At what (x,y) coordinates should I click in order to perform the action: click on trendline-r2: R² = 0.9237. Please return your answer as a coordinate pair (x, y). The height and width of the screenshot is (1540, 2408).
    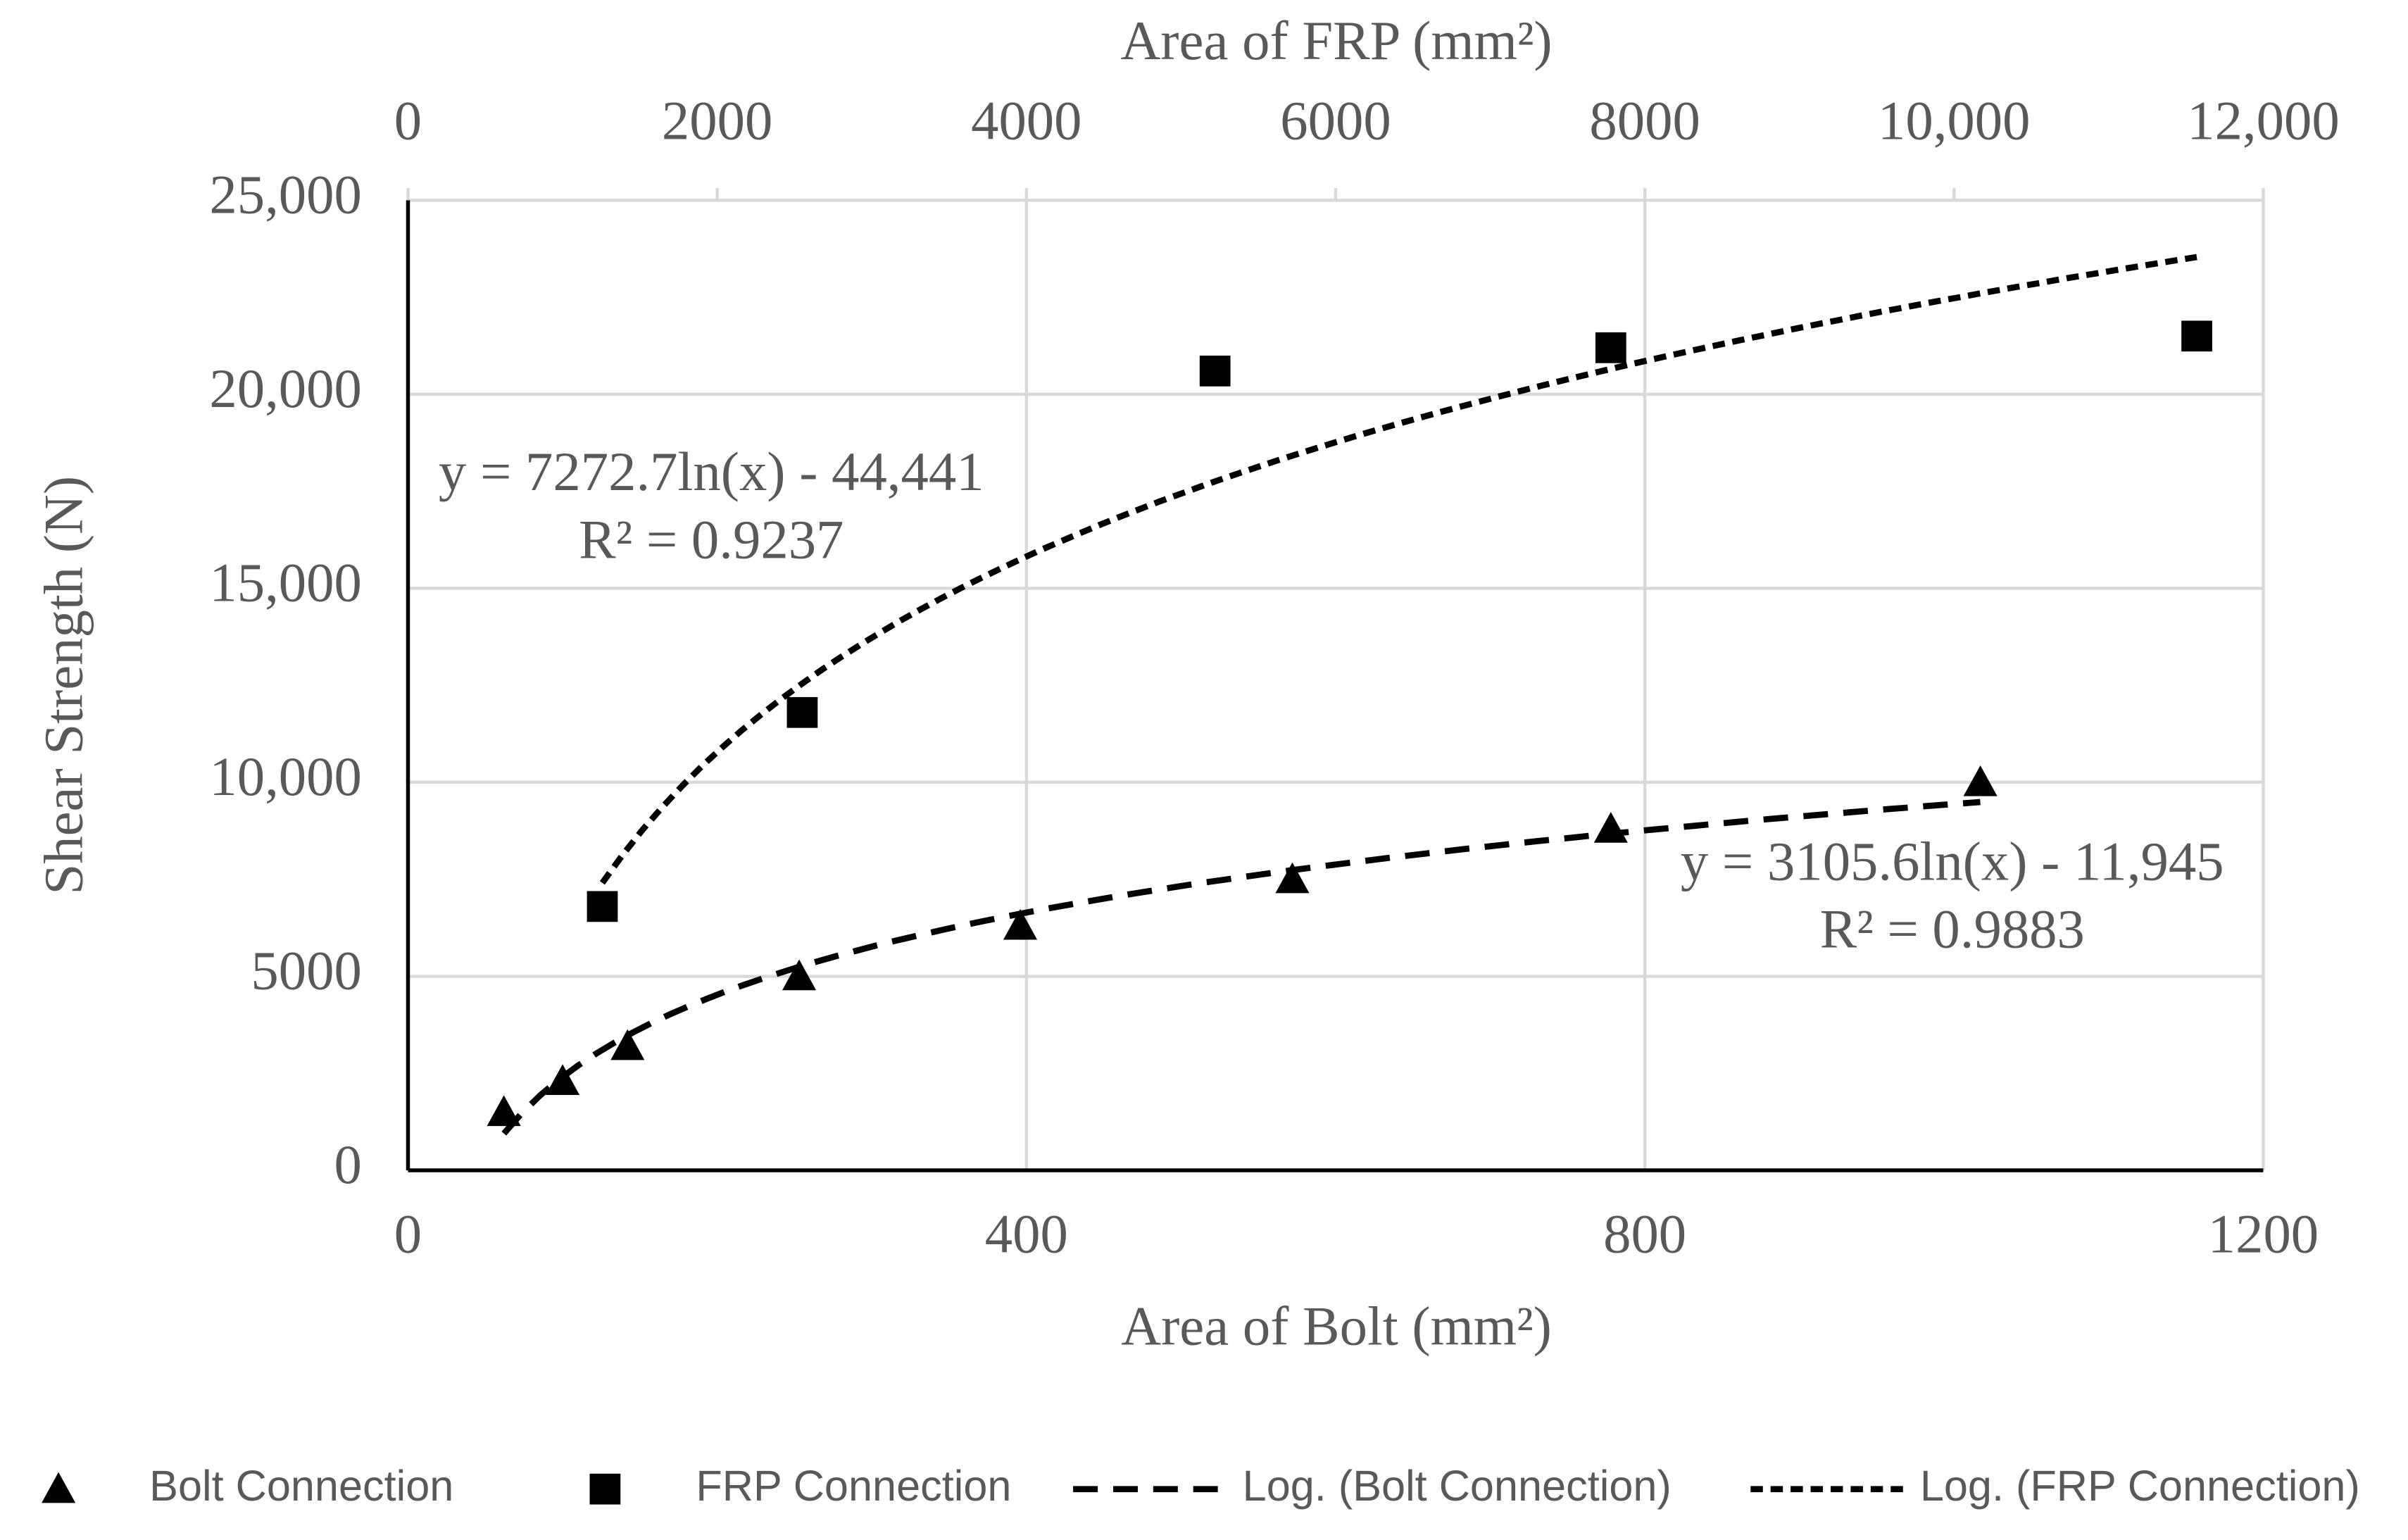
    Looking at the image, I should click on (711, 539).